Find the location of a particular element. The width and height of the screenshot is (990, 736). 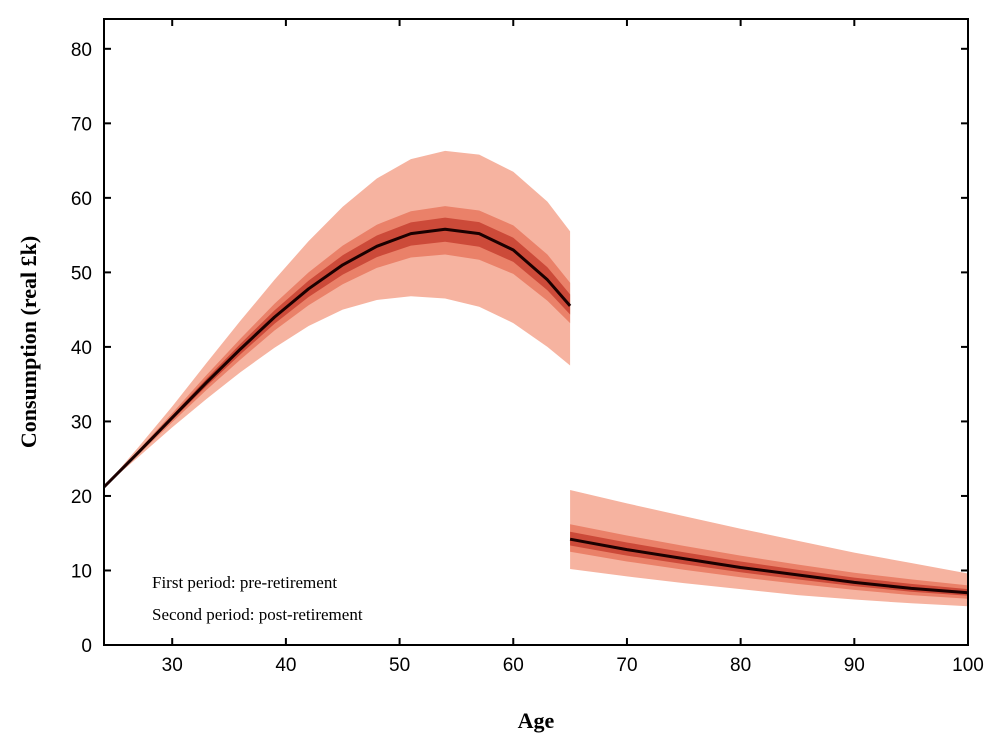

y-tick-label: 20 is located at coordinates (81, 497).